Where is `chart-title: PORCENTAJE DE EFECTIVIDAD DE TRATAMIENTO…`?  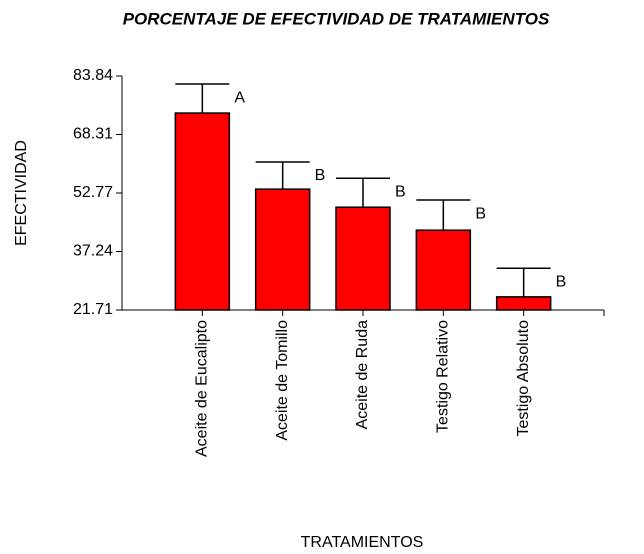
chart-title: PORCENTAJE DE EFECTIVIDAD DE TRATAMIENTO… is located at coordinates (336, 18).